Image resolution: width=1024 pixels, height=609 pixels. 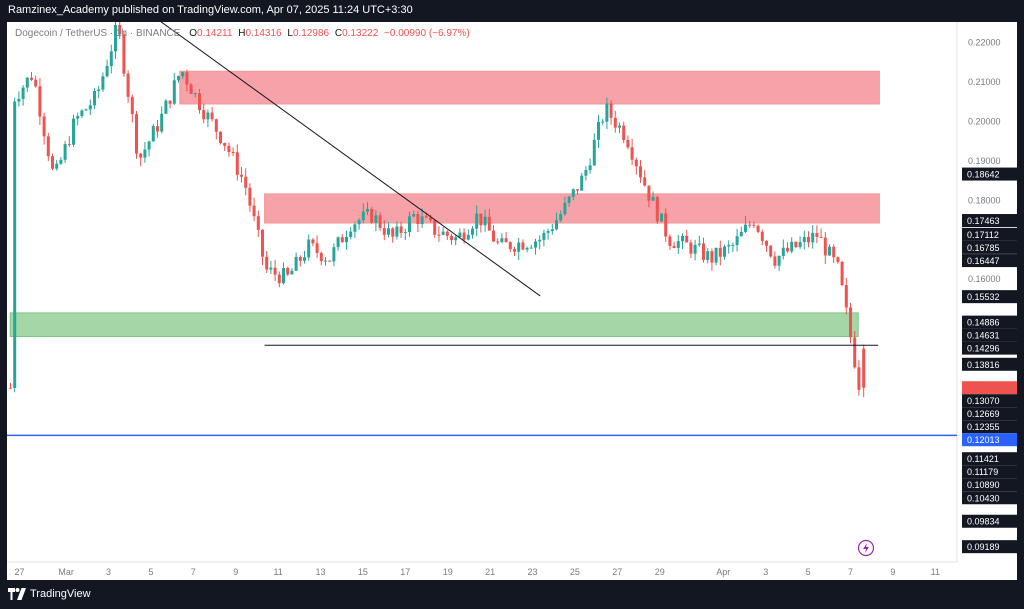 What do you see at coordinates (277, 572) in the screenshot?
I see `x-tick-label: 11` at bounding box center [277, 572].